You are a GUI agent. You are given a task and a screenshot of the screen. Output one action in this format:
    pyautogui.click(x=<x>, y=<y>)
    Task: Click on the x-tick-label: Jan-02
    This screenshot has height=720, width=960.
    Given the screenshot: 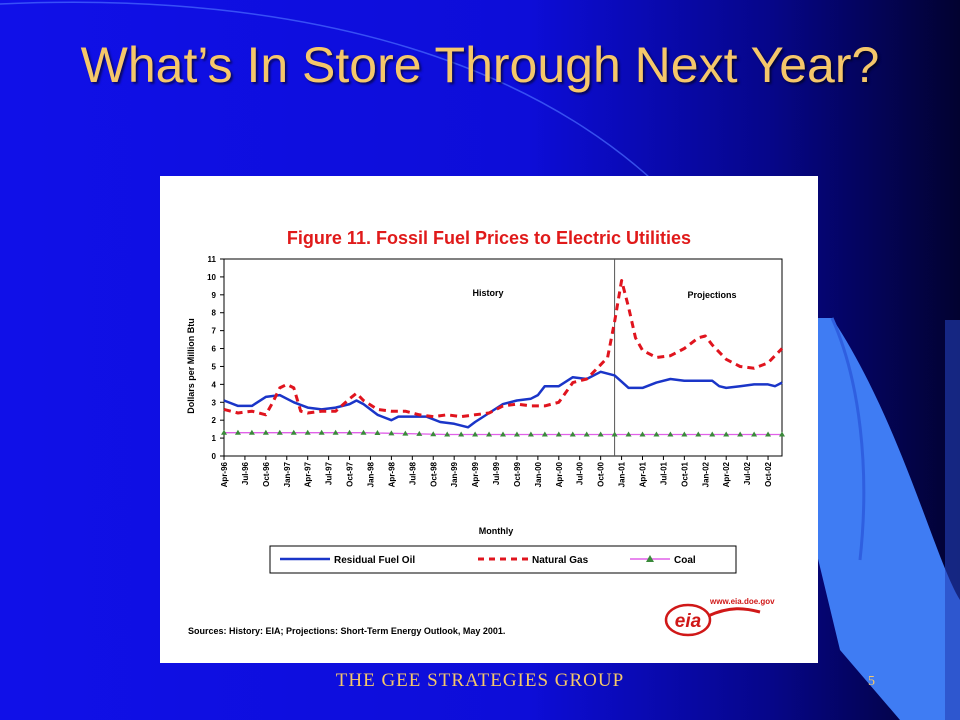 What is the action you would take?
    pyautogui.click(x=705, y=474)
    